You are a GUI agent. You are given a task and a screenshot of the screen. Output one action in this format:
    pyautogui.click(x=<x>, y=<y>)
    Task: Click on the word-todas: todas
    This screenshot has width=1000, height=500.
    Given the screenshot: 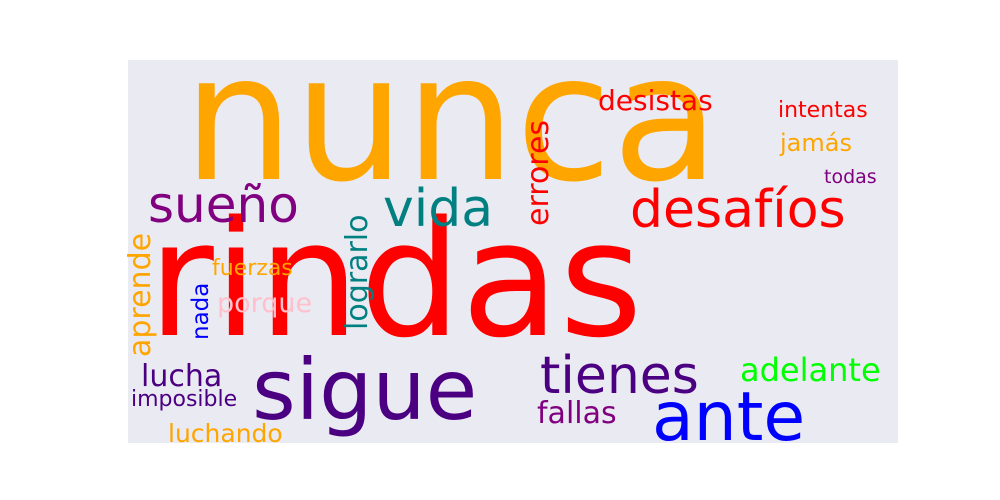 What is the action you would take?
    pyautogui.click(x=850, y=177)
    